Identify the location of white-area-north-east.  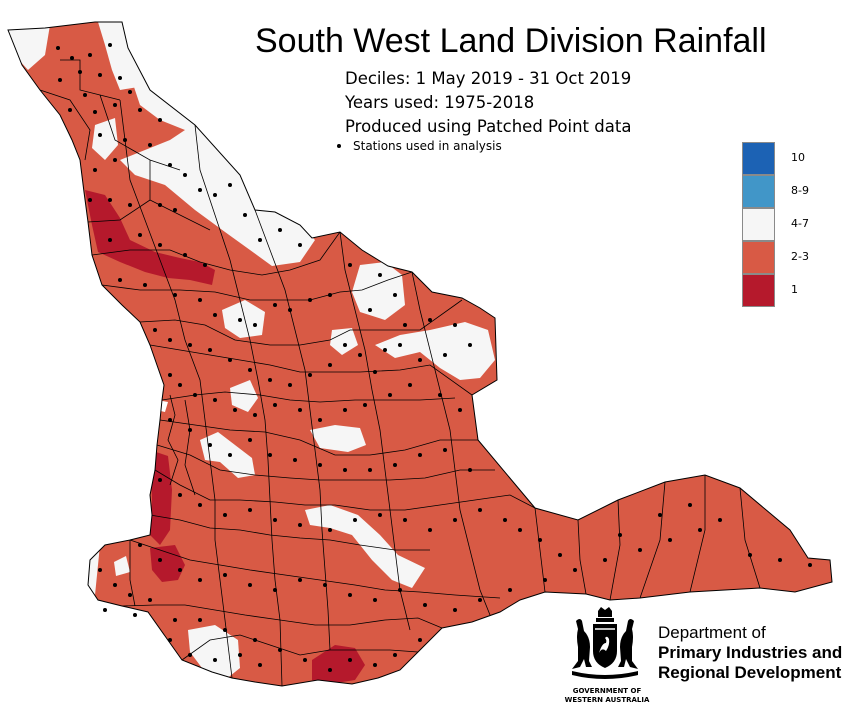
(217, 163).